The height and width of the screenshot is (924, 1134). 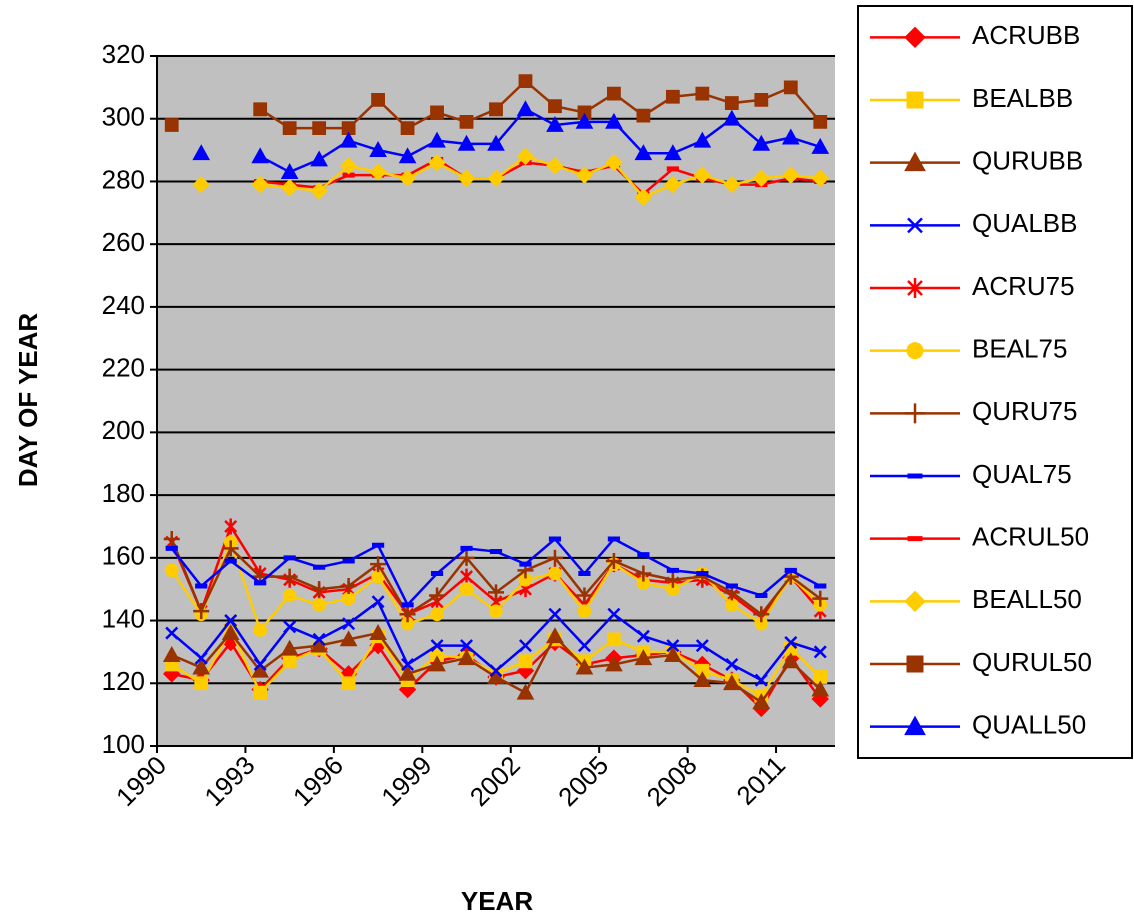 What do you see at coordinates (1030, 537) in the screenshot?
I see `legend-label: ACRUL50` at bounding box center [1030, 537].